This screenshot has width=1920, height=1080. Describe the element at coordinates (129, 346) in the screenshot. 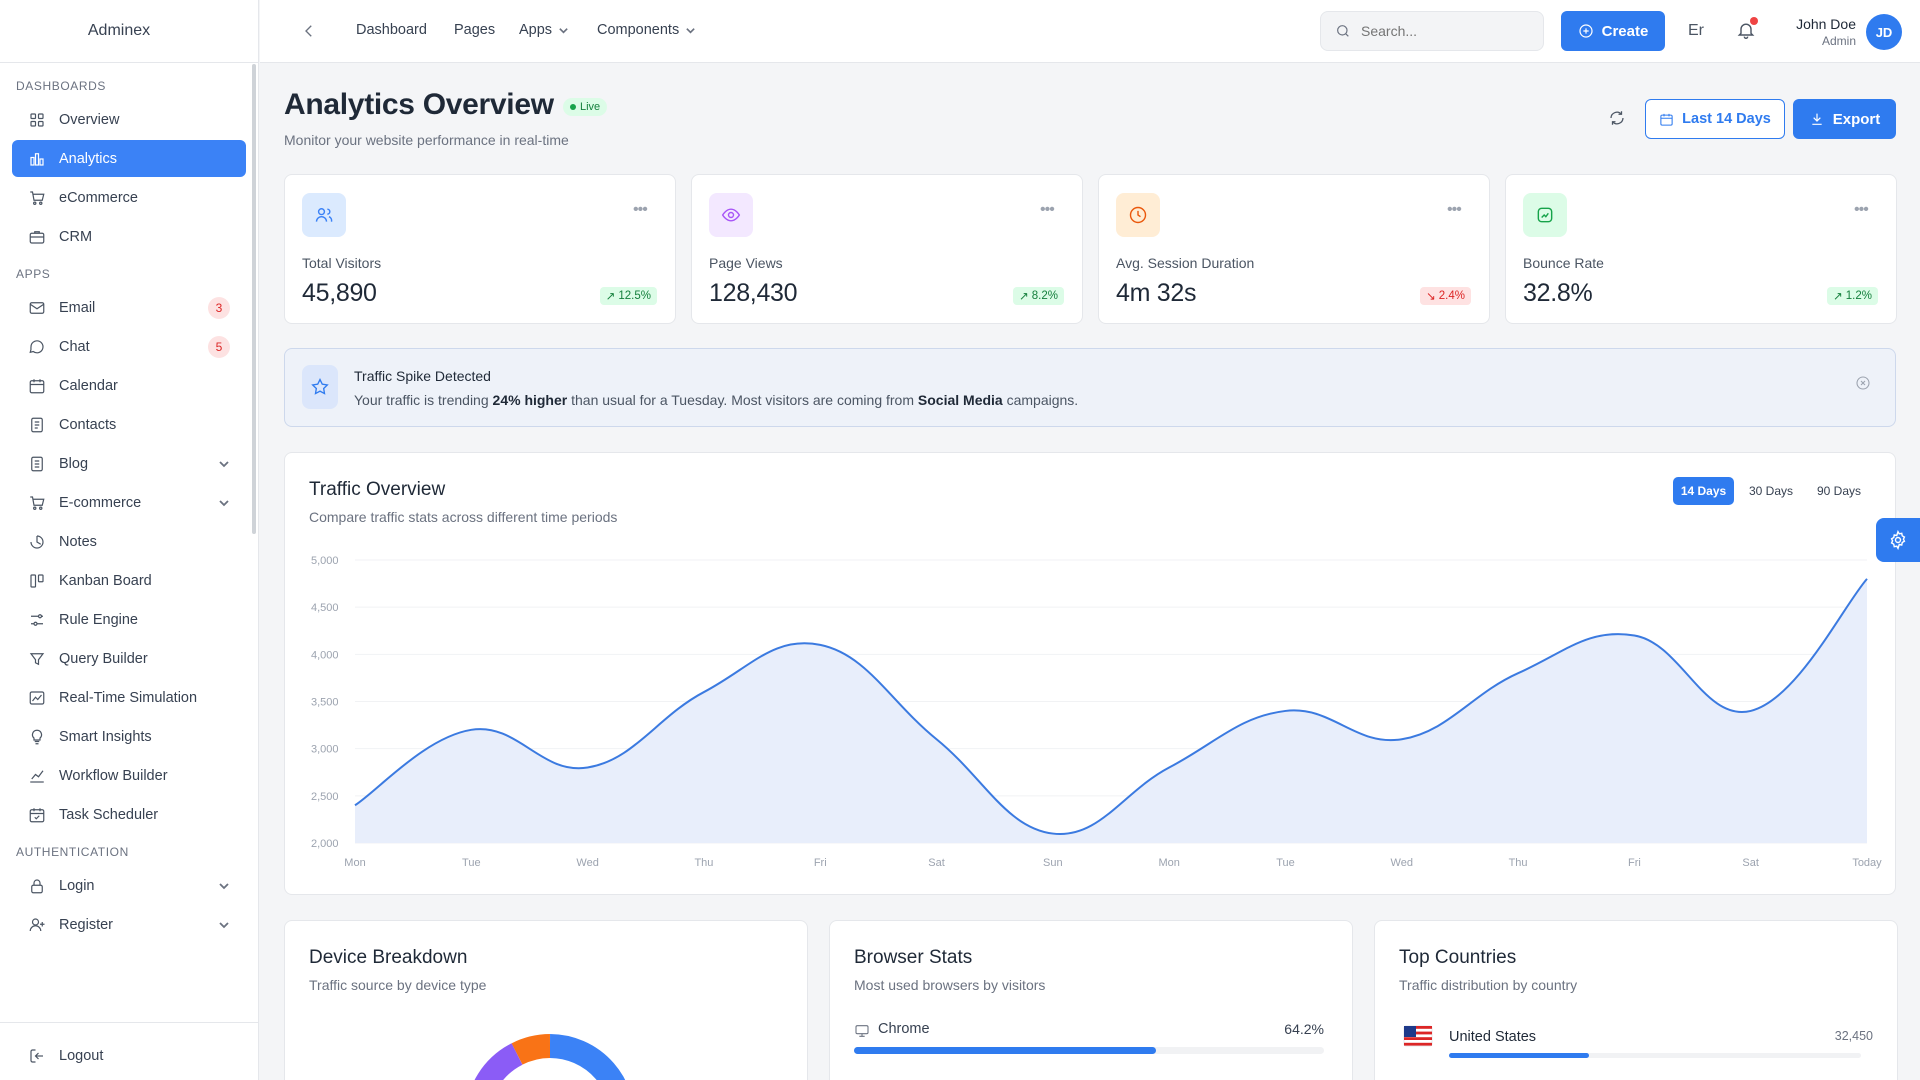

I see `sidebar-item-chat: Chat 5` at that location.